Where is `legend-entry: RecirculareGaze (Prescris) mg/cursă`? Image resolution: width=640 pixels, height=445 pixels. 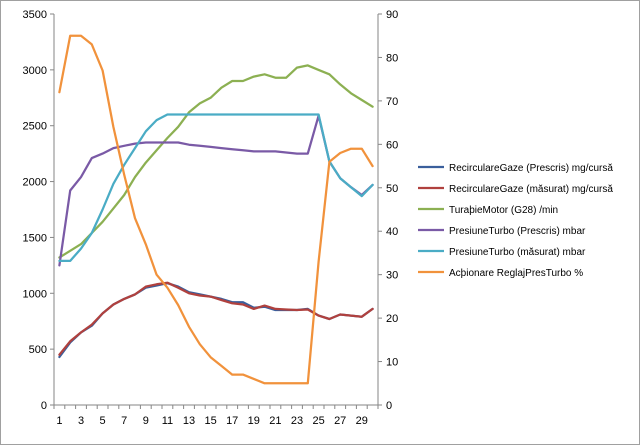
legend-entry: RecirculareGaze (Prescris) mg/cursă is located at coordinates (515, 168).